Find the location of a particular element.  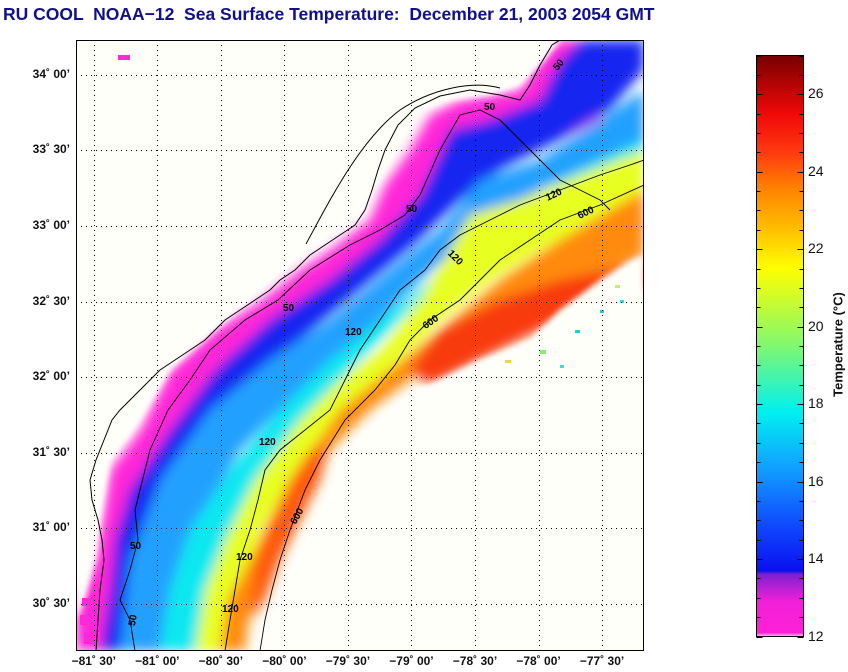

lon-tick-label: −77˚ 30’ is located at coordinates (602, 661).